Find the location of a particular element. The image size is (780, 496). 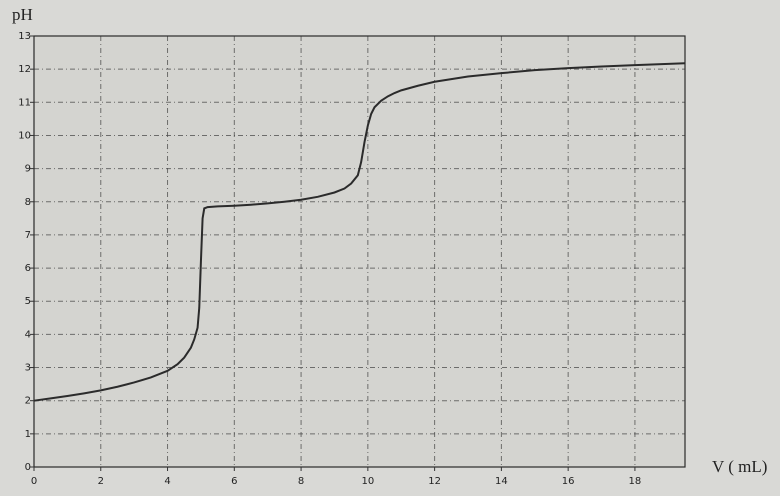

x-tick-label: 6 is located at coordinates (234, 481).